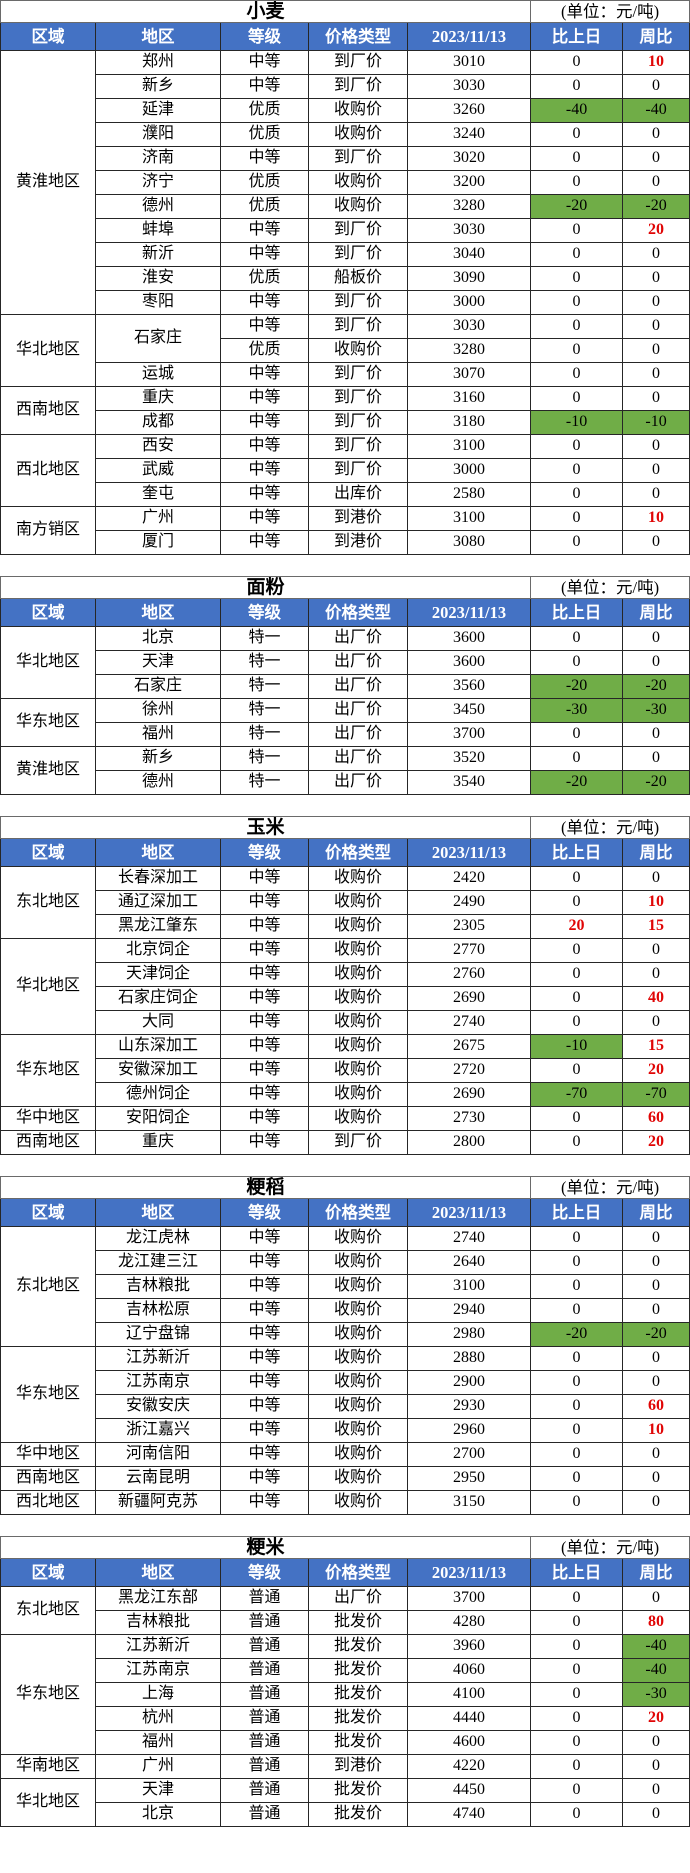 This screenshot has width=690, height=1873. Describe the element at coordinates (158, 1742) in the screenshot. I see `area-cell: 福州` at that location.